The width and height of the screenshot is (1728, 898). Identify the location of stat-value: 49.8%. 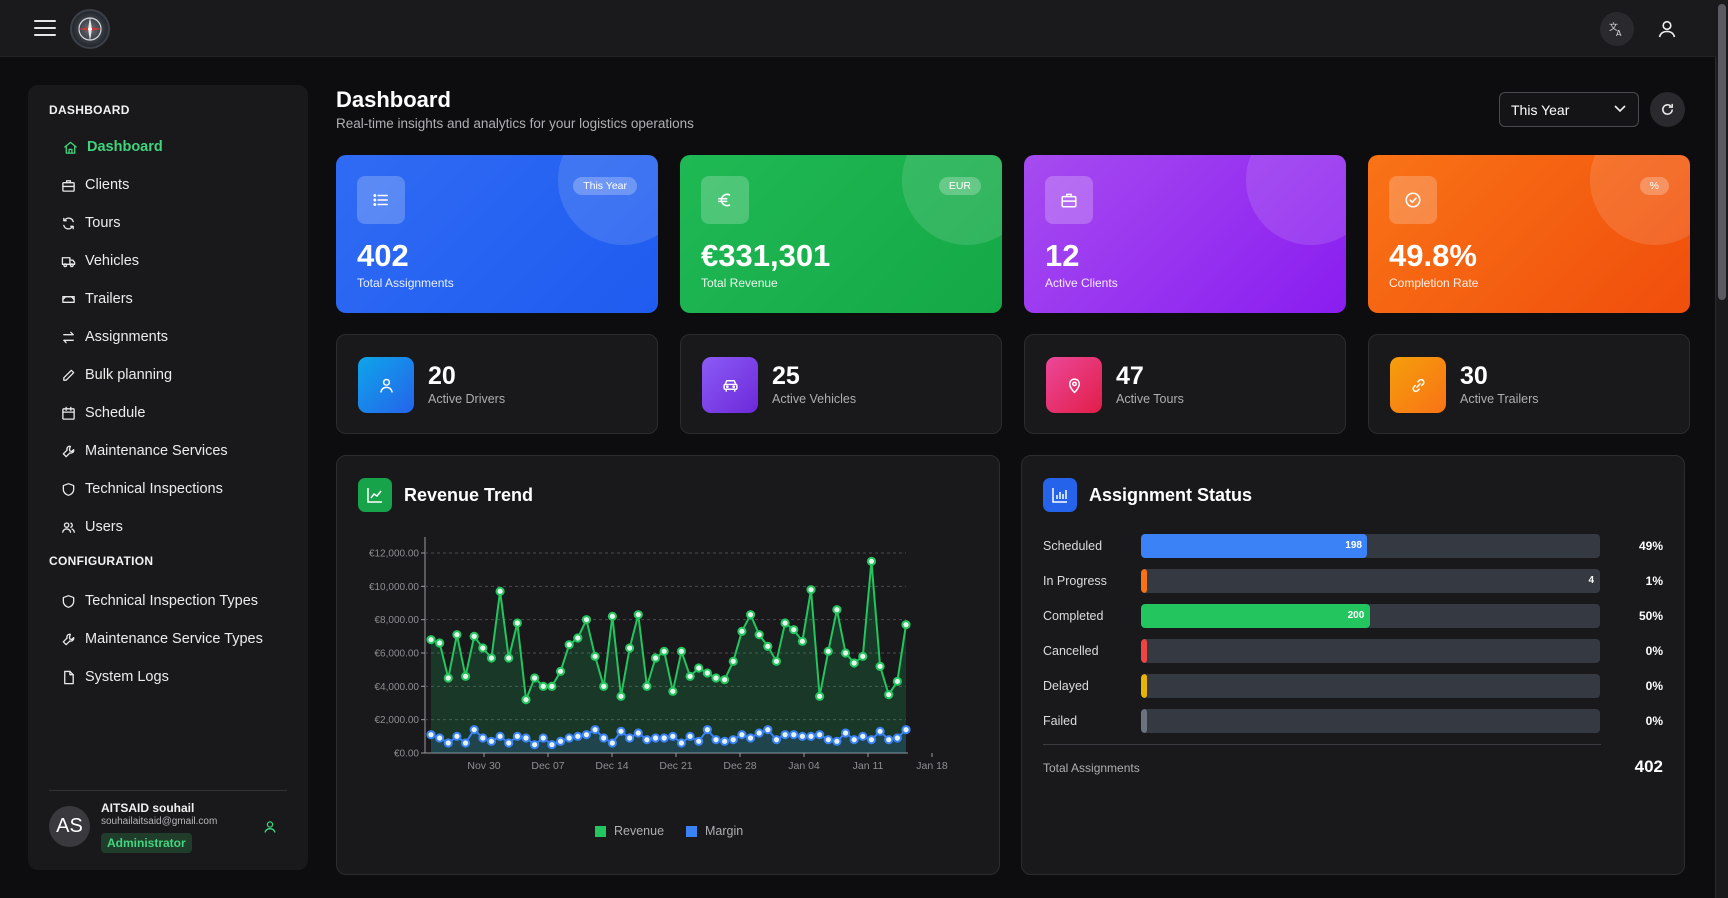
(1433, 255).